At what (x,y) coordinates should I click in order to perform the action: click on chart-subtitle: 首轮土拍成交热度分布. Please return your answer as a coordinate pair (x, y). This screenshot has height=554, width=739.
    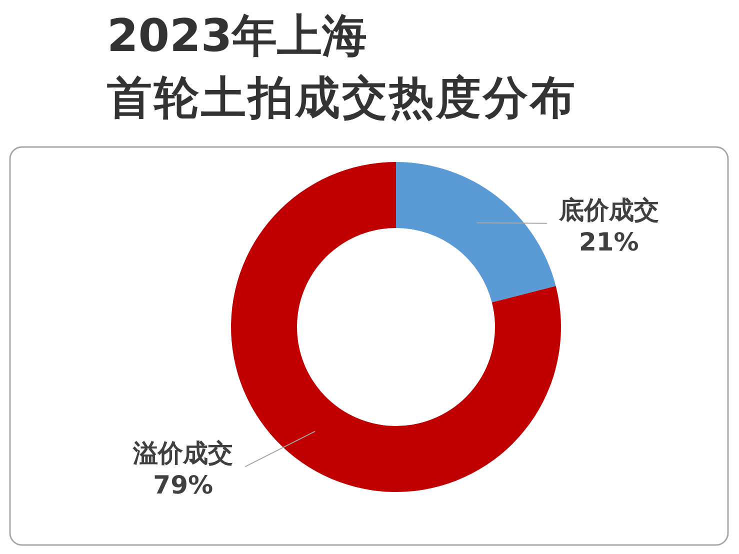
    Looking at the image, I should click on (342, 97).